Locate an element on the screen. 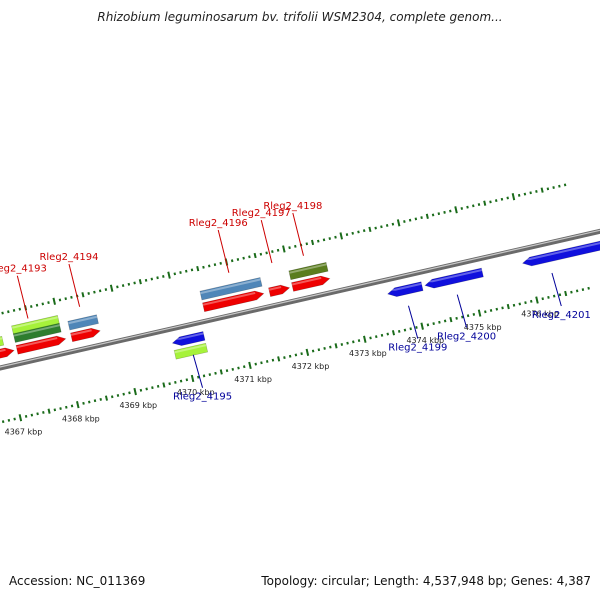  feature-f6 is located at coordinates (83, 322).